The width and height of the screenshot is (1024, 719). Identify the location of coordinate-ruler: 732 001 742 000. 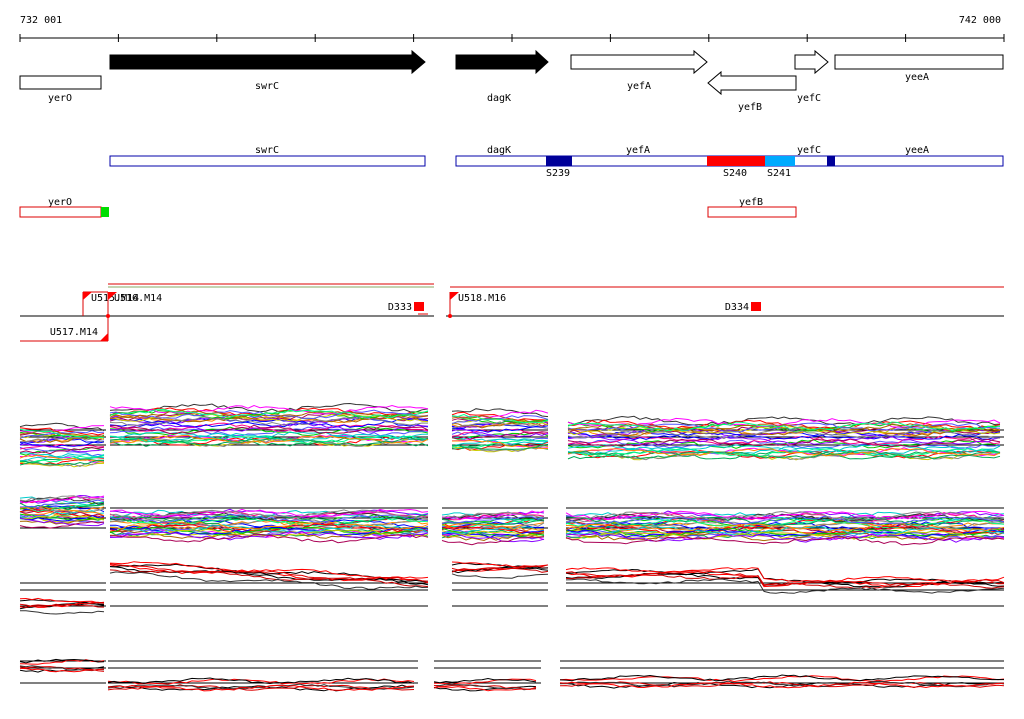
(512, 28).